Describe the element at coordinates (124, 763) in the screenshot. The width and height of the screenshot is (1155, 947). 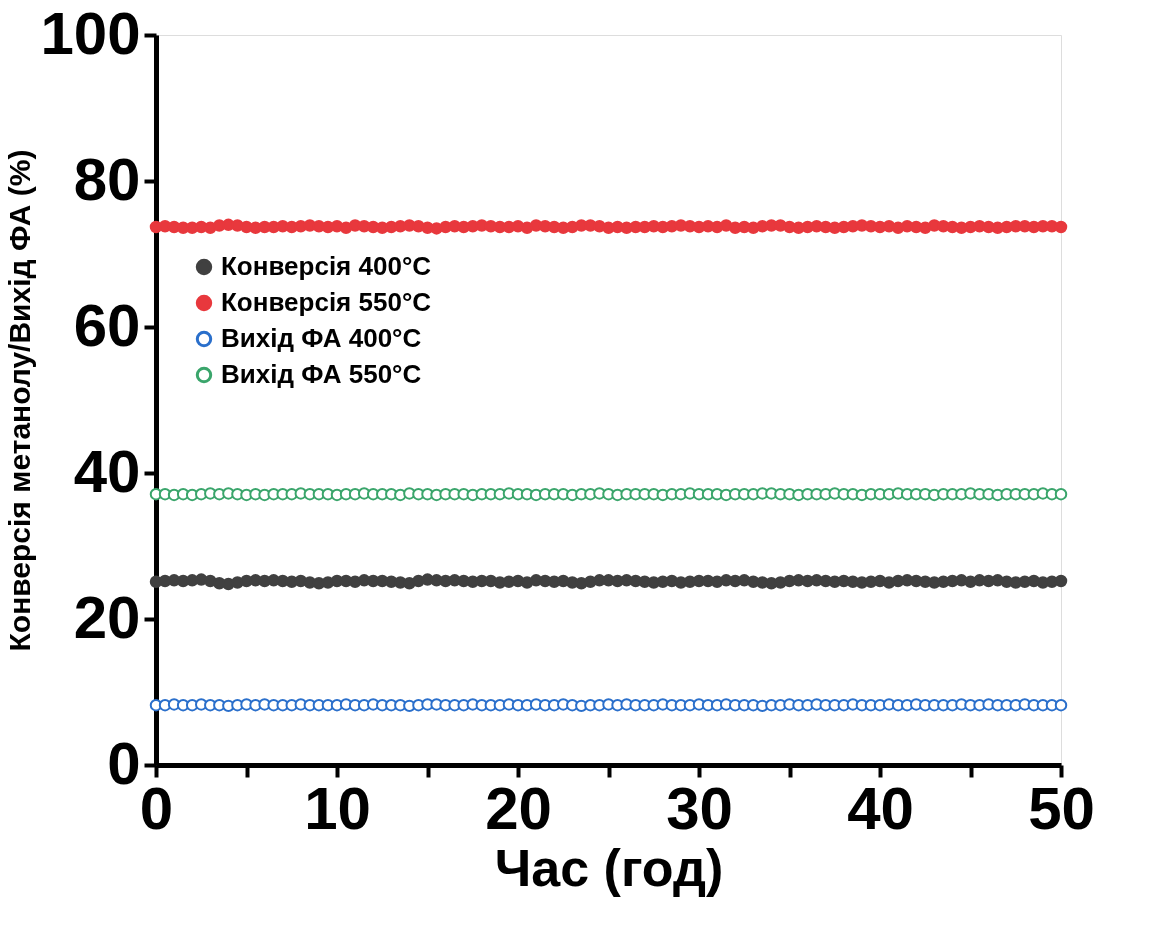
I see `y-tick-label: 0` at that location.